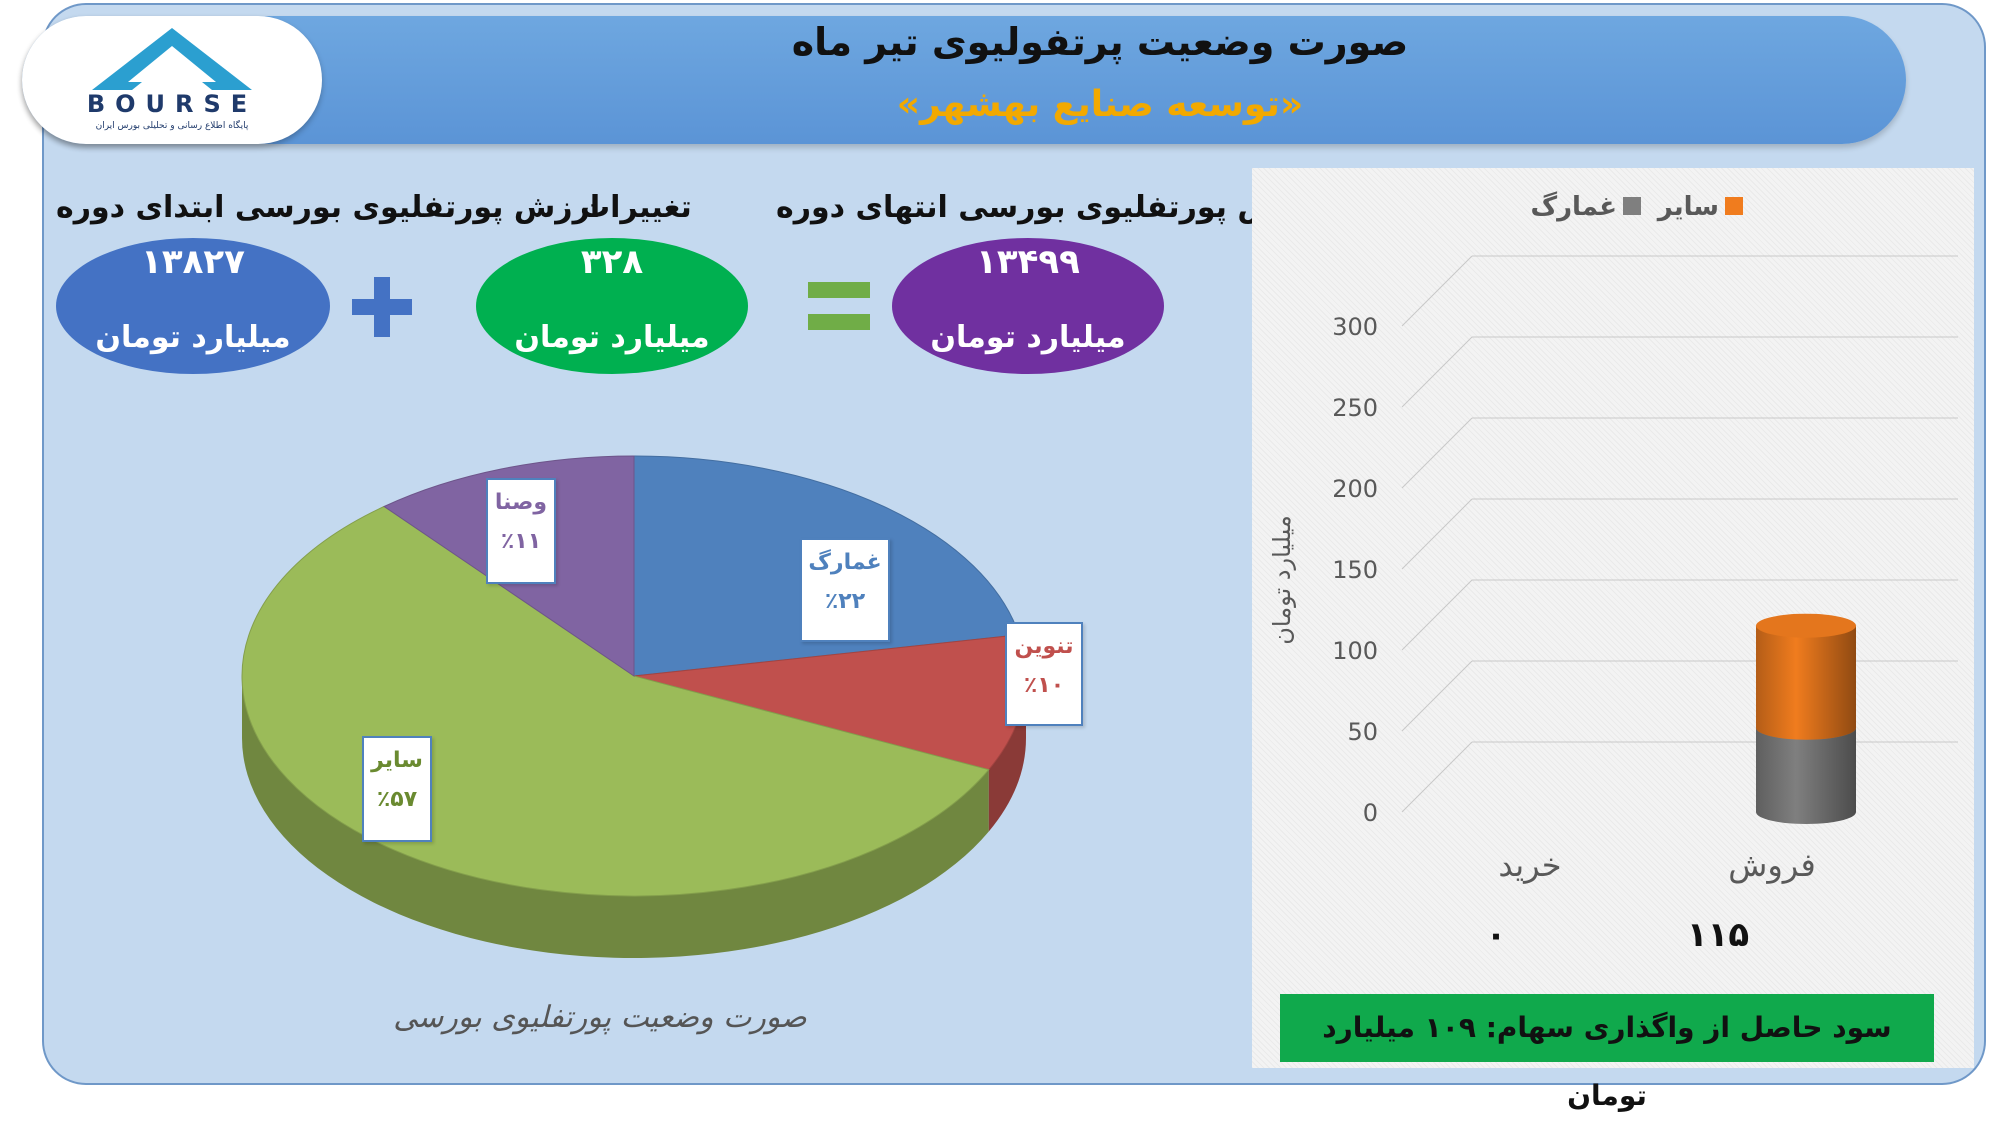 This screenshot has width=2000, height=1130. I want to click on y-tick-label: 200, so click(1355, 489).